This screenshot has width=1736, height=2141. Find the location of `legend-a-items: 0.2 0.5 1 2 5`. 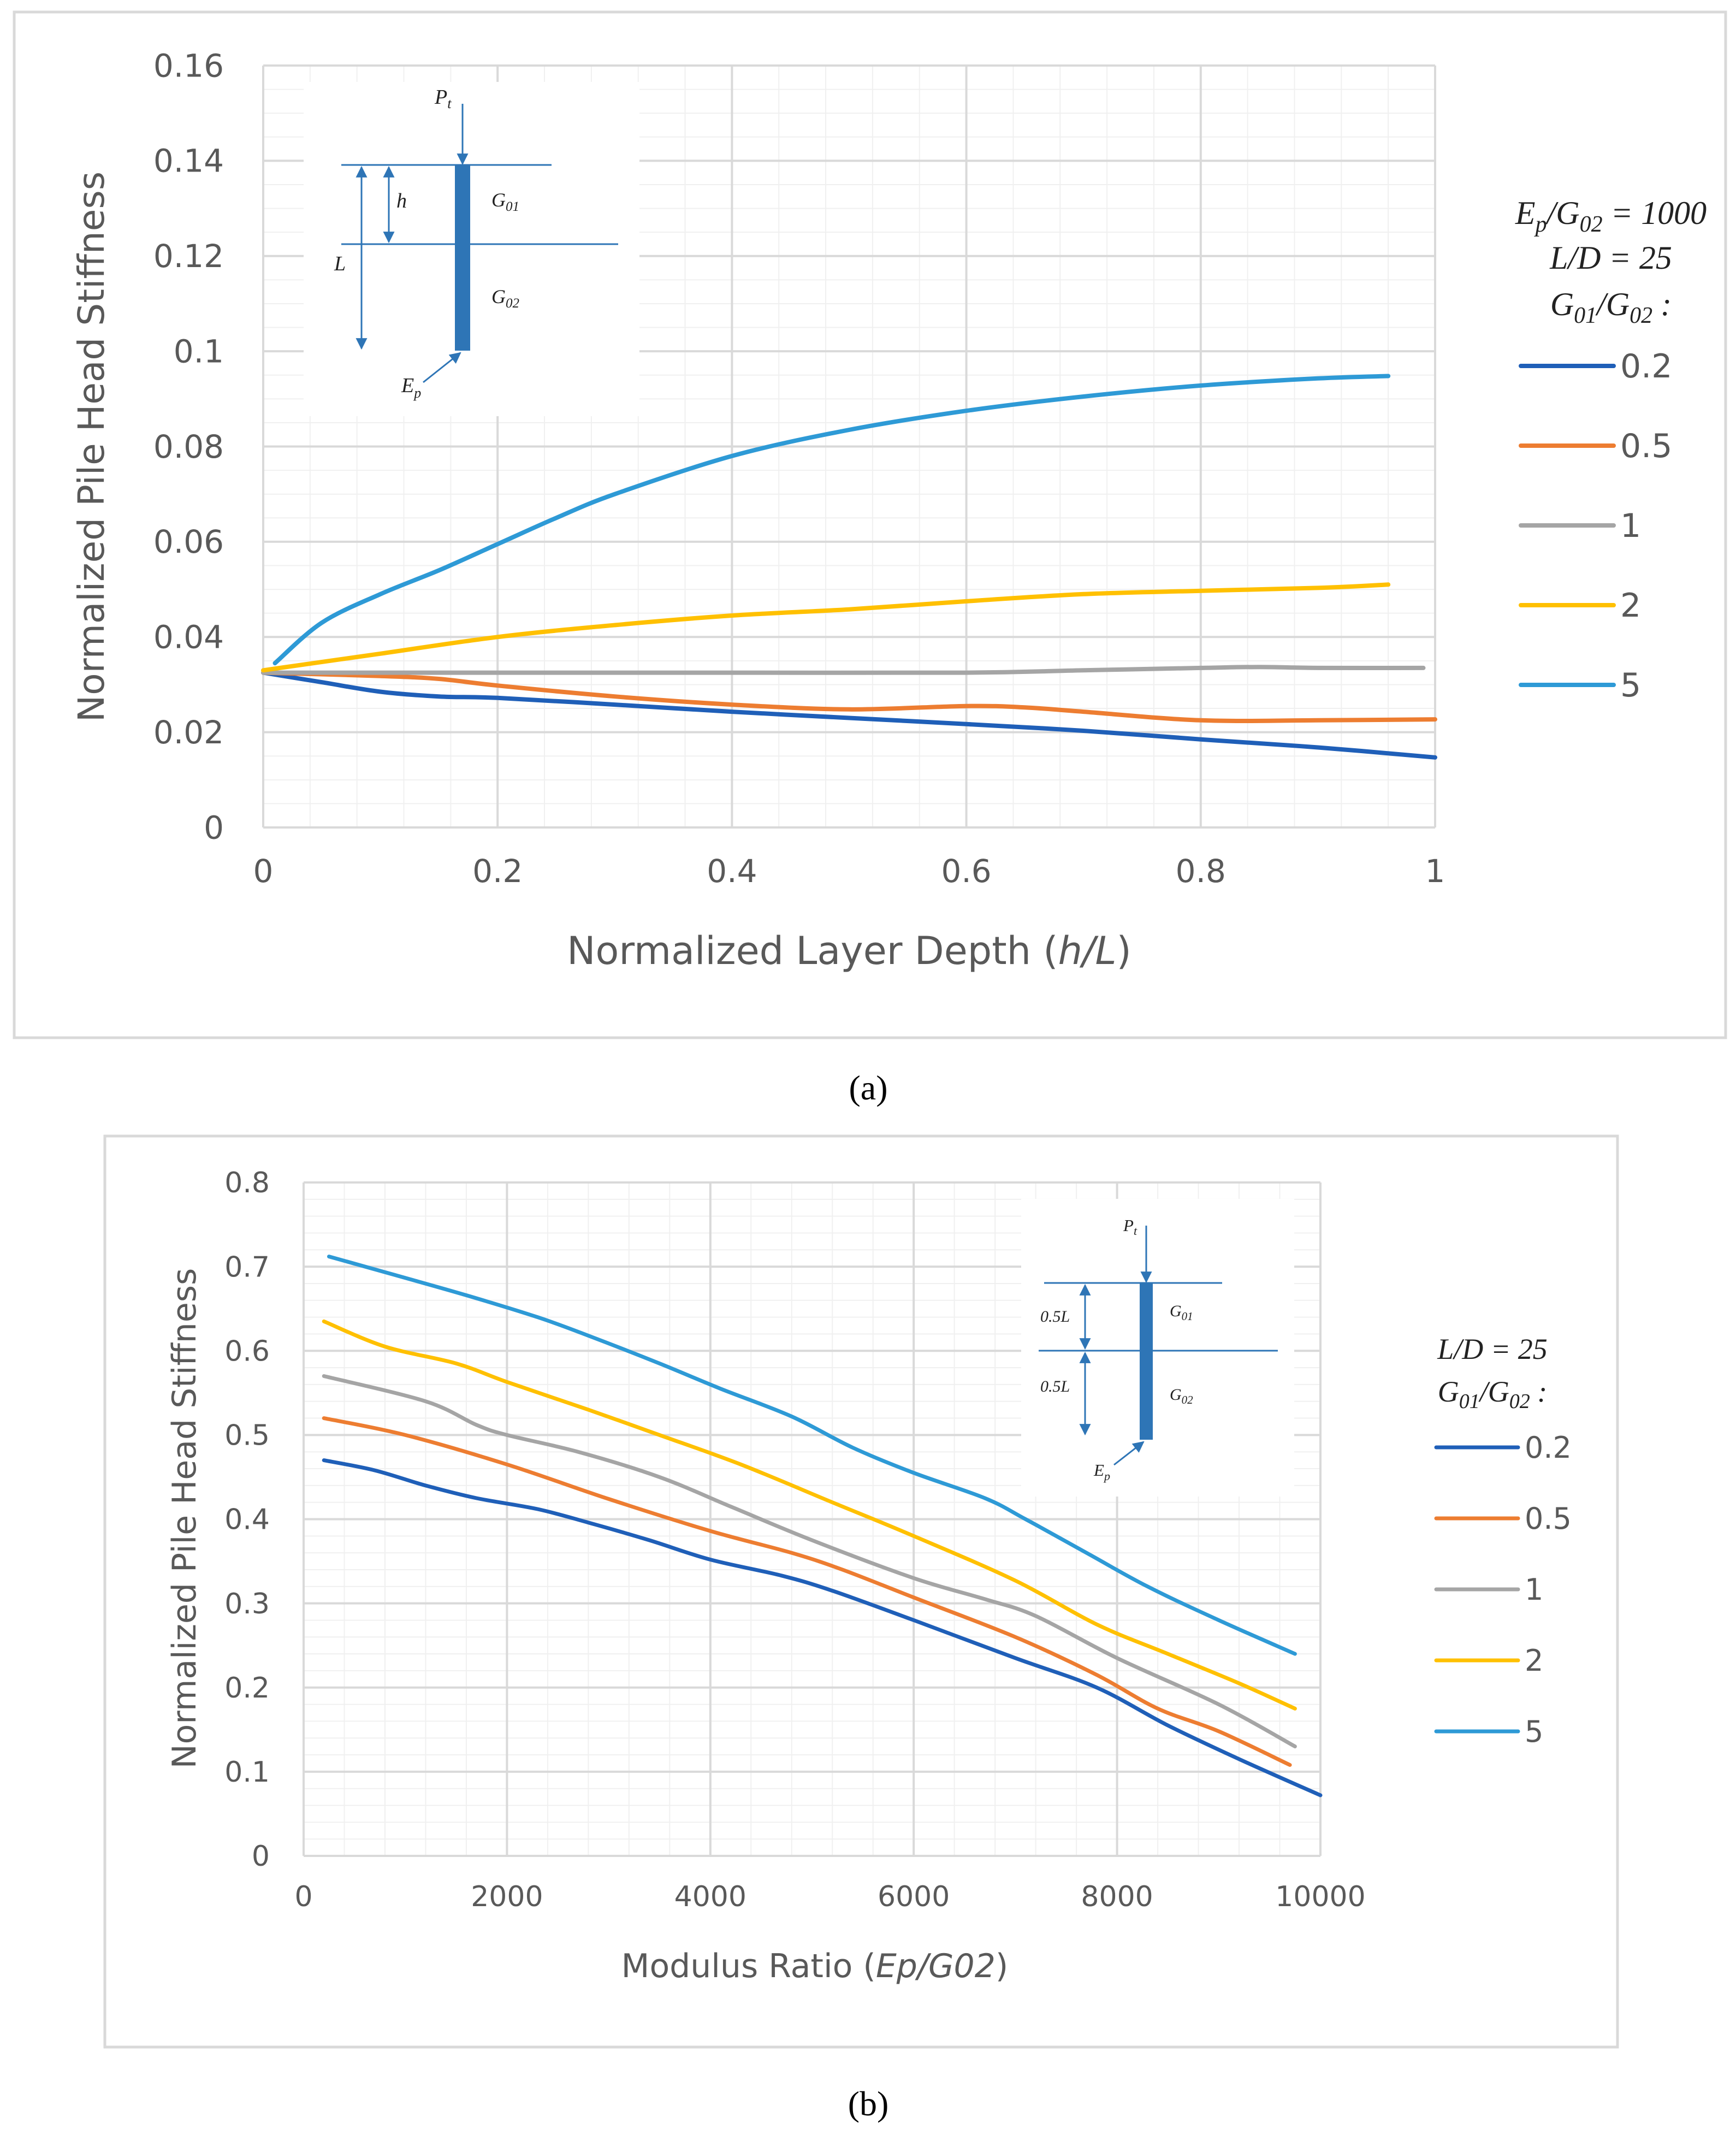

legend-a-items: 0.2 0.5 1 2 5 is located at coordinates (1595, 526).